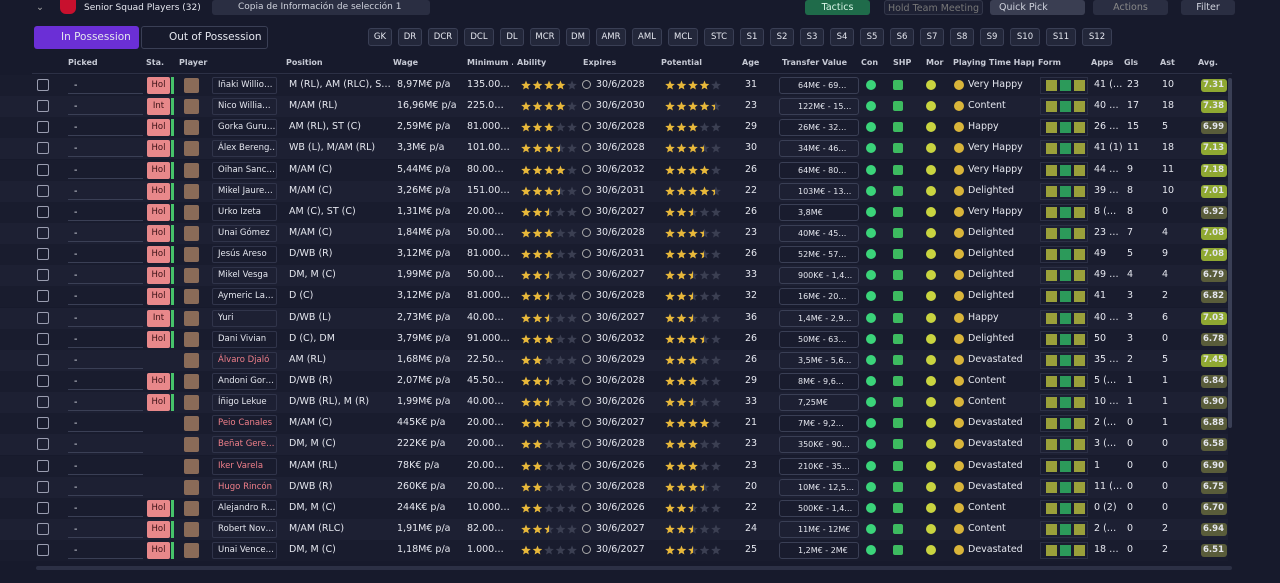 The image size is (1280, 583). I want to click on player-name: Unai Gómez, so click(244, 233).